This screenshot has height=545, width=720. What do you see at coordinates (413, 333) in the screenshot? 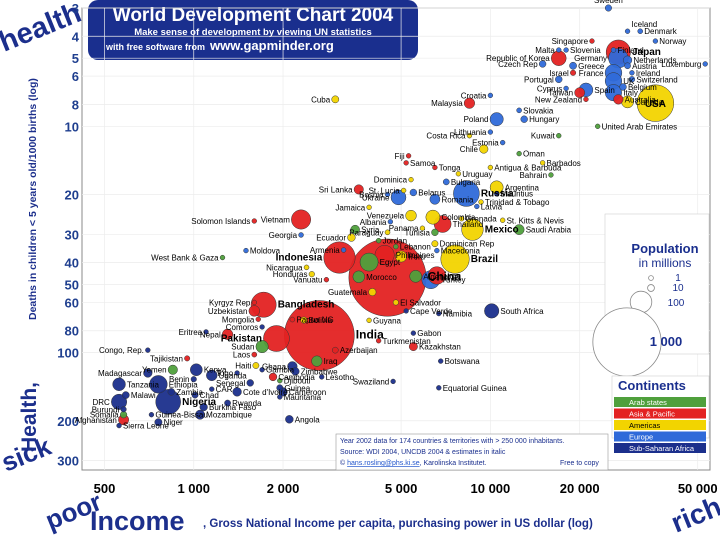
I see `bubble-gabon` at bounding box center [413, 333].